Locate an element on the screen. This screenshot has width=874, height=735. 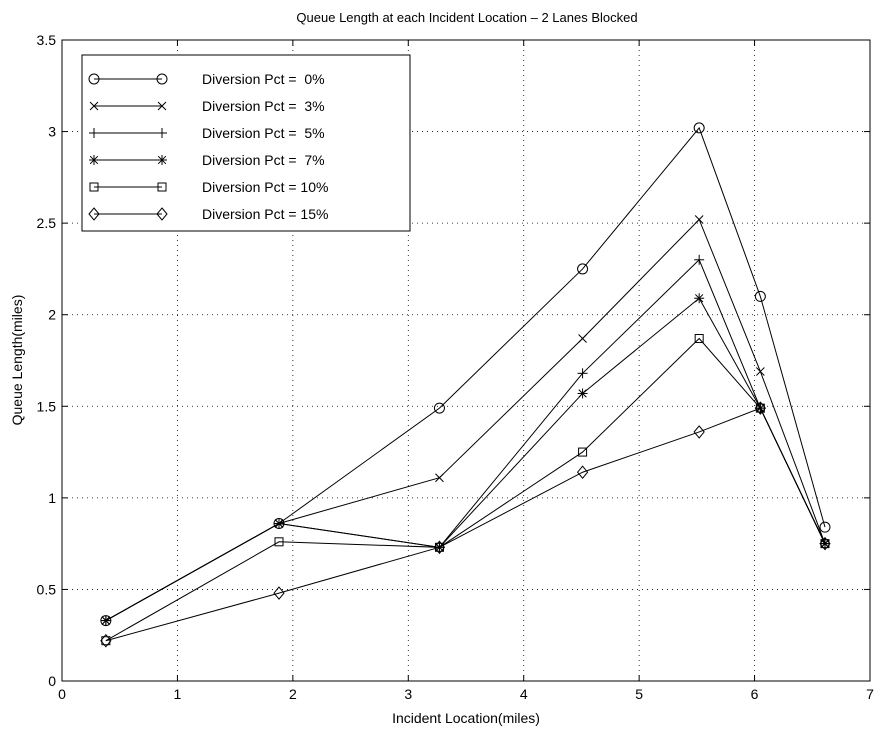
y-tick-label: 2 is located at coordinates (52, 315).